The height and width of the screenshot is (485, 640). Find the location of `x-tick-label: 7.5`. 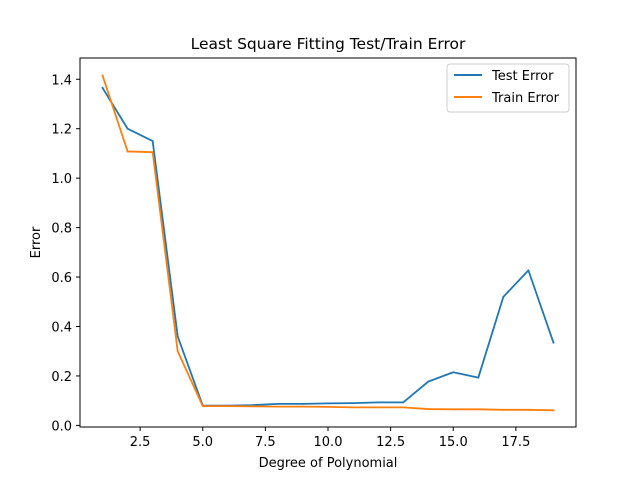

x-tick-label: 7.5 is located at coordinates (265, 442).